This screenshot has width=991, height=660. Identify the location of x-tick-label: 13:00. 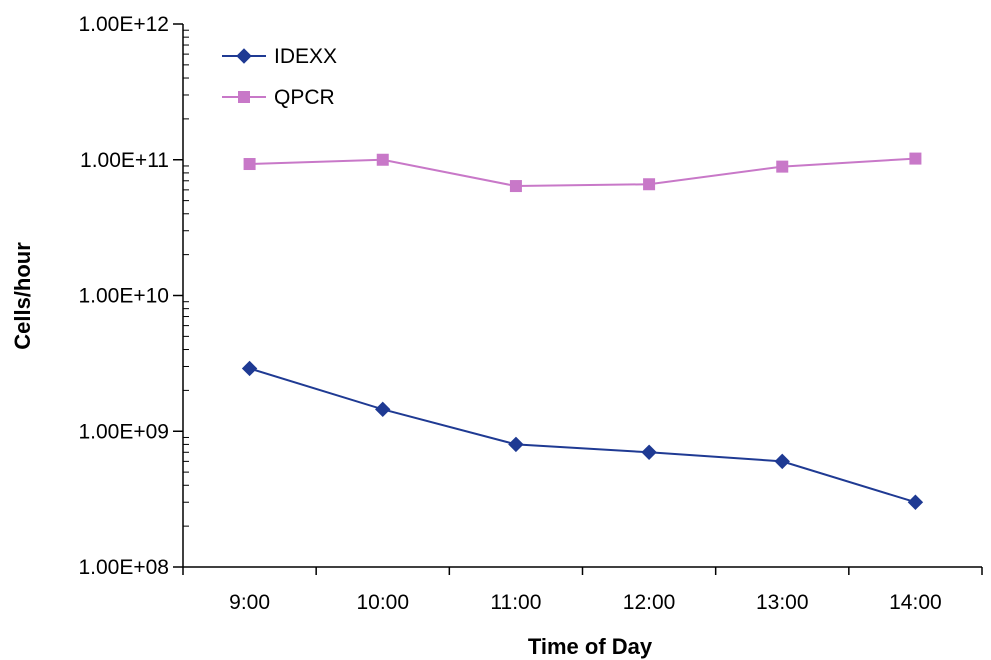
(782, 602).